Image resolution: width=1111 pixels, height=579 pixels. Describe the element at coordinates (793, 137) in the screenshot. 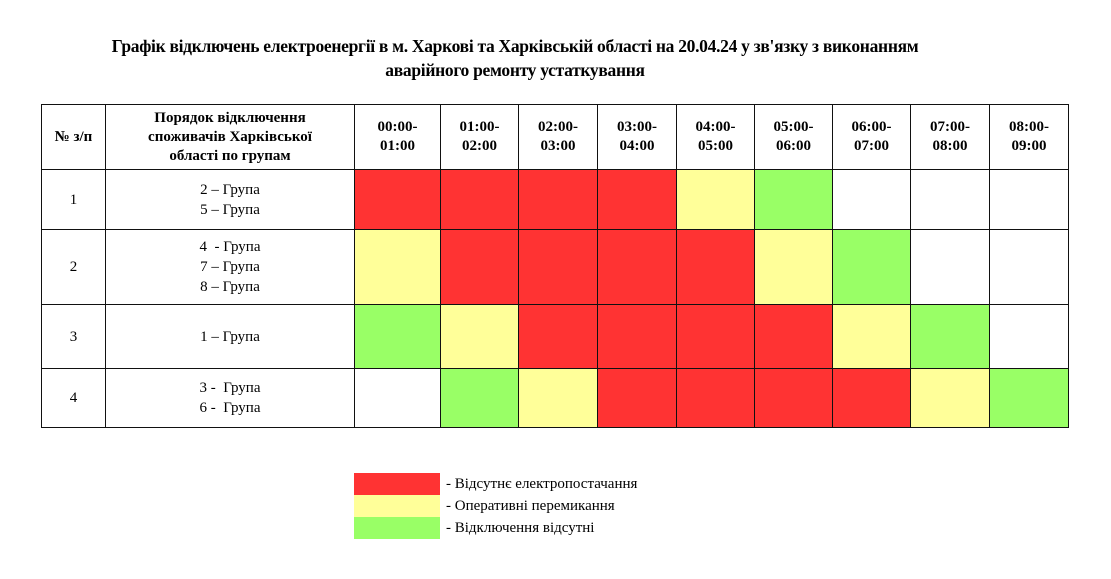

I see `header-timeslot: 05:00- 06:00` at that location.